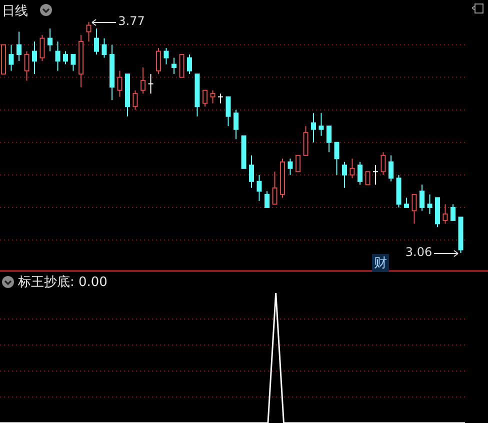 The width and height of the screenshot is (488, 423). I want to click on chart-title: 标王抄底: 0.00, so click(63, 282).